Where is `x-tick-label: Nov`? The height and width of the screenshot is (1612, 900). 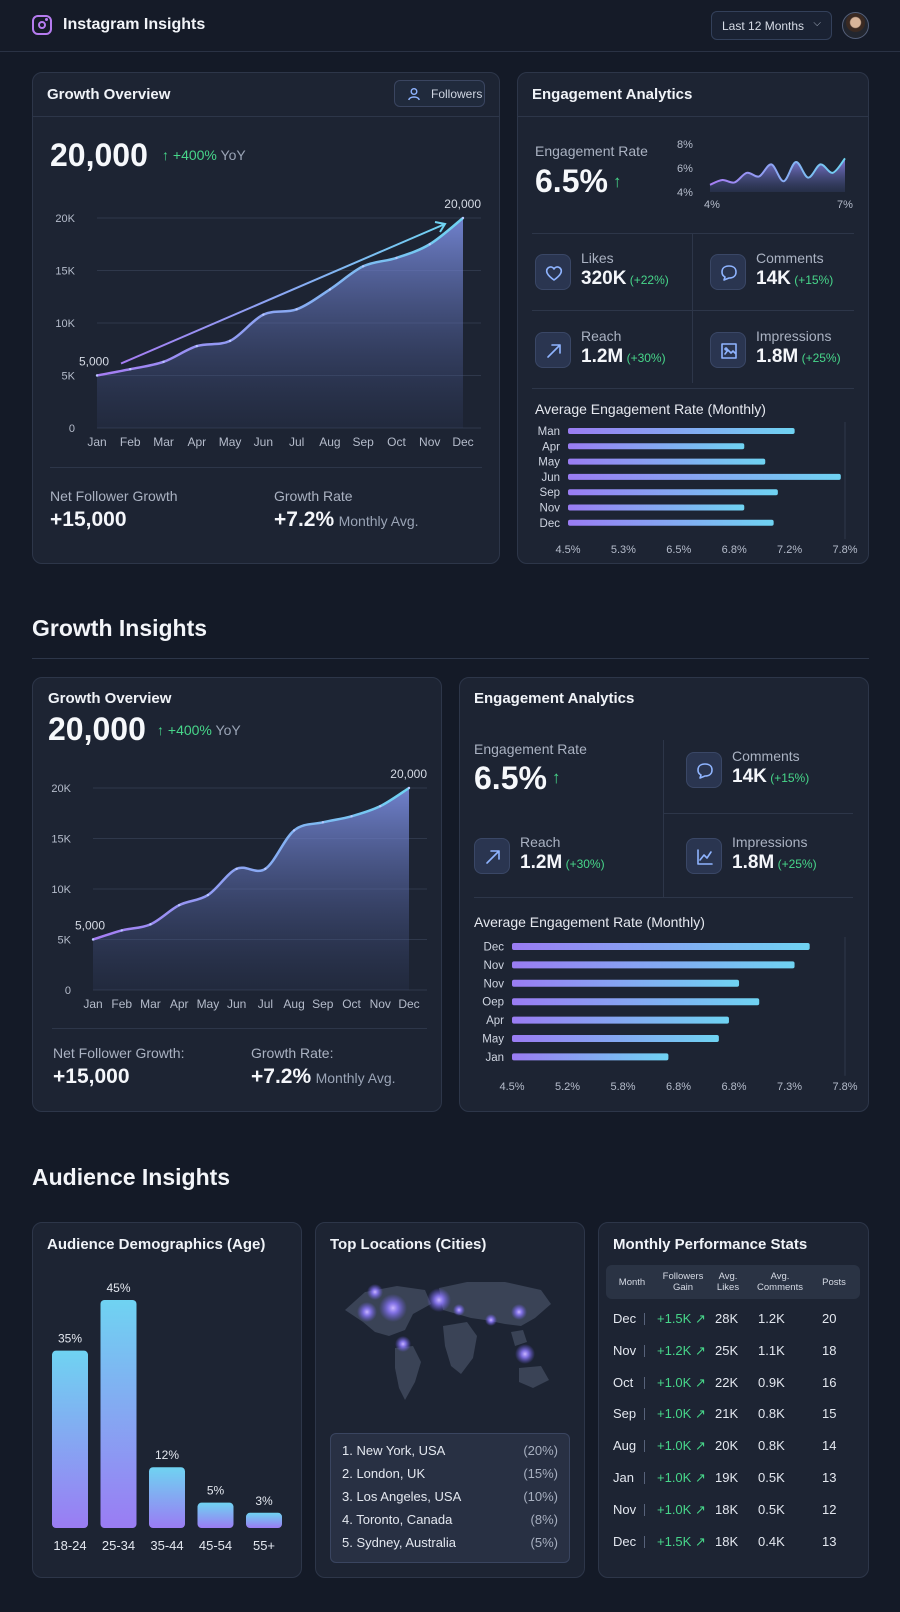
x-tick-label: Nov is located at coordinates (380, 1004).